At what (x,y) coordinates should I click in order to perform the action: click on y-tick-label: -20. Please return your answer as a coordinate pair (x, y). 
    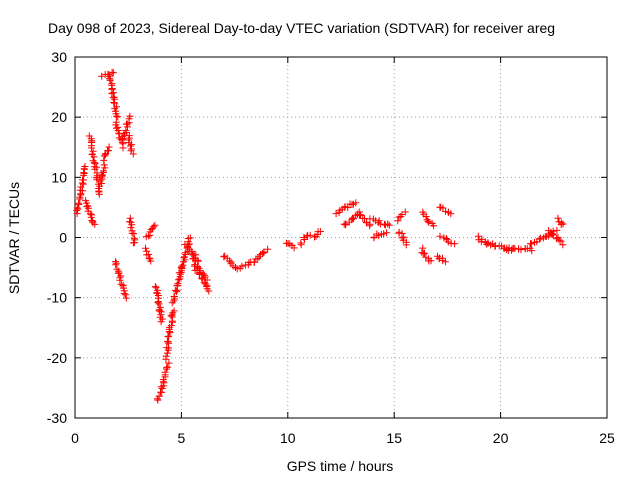
    Looking at the image, I should click on (57, 358).